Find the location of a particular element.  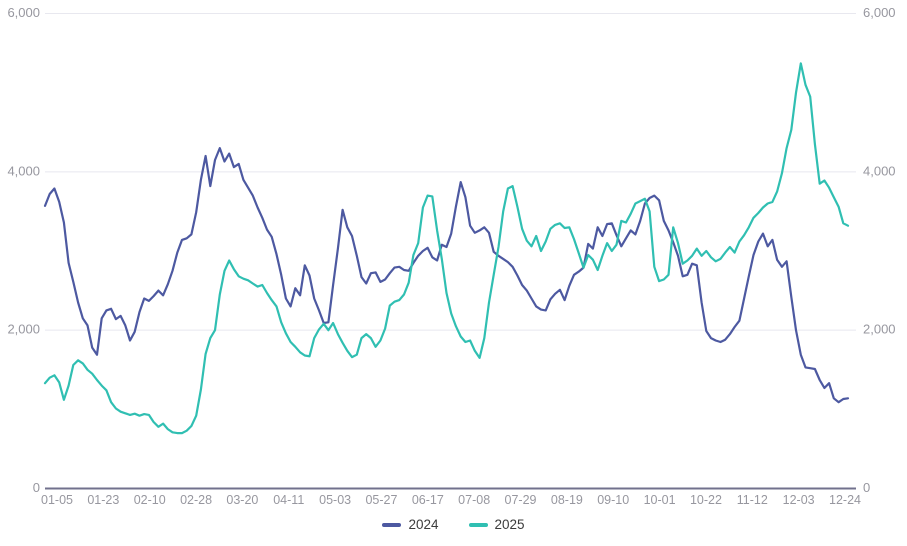

y-axis-label-left-2000: 2,000 is located at coordinates (23, 329).